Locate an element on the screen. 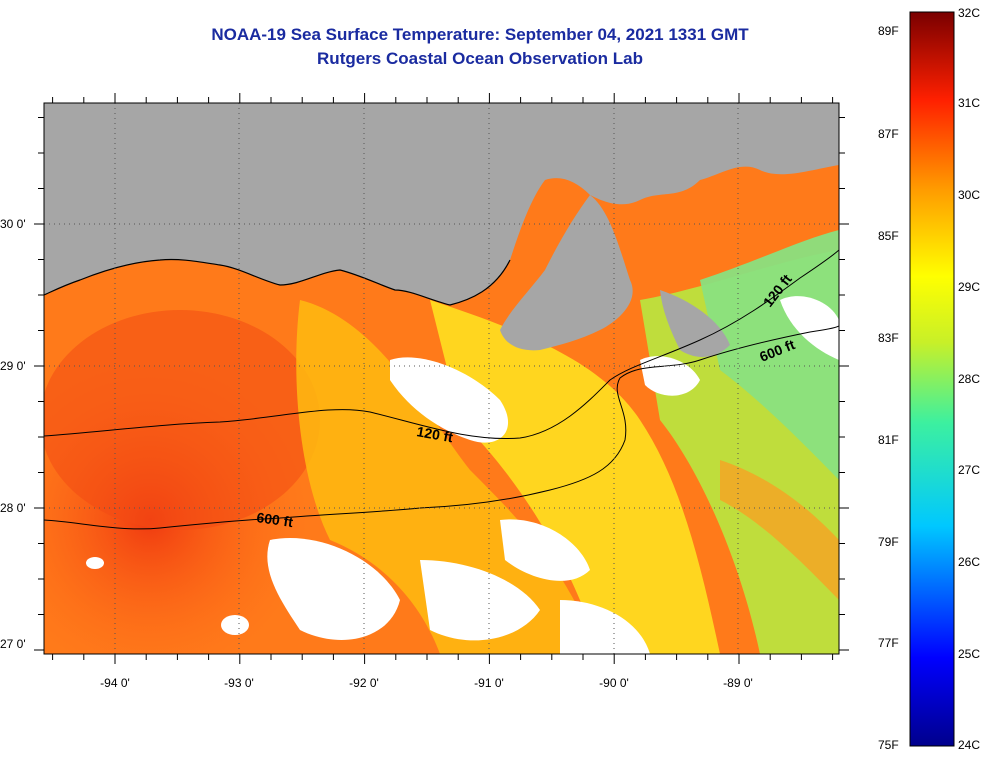  colorbar-c-label: 30C is located at coordinates (969, 195).